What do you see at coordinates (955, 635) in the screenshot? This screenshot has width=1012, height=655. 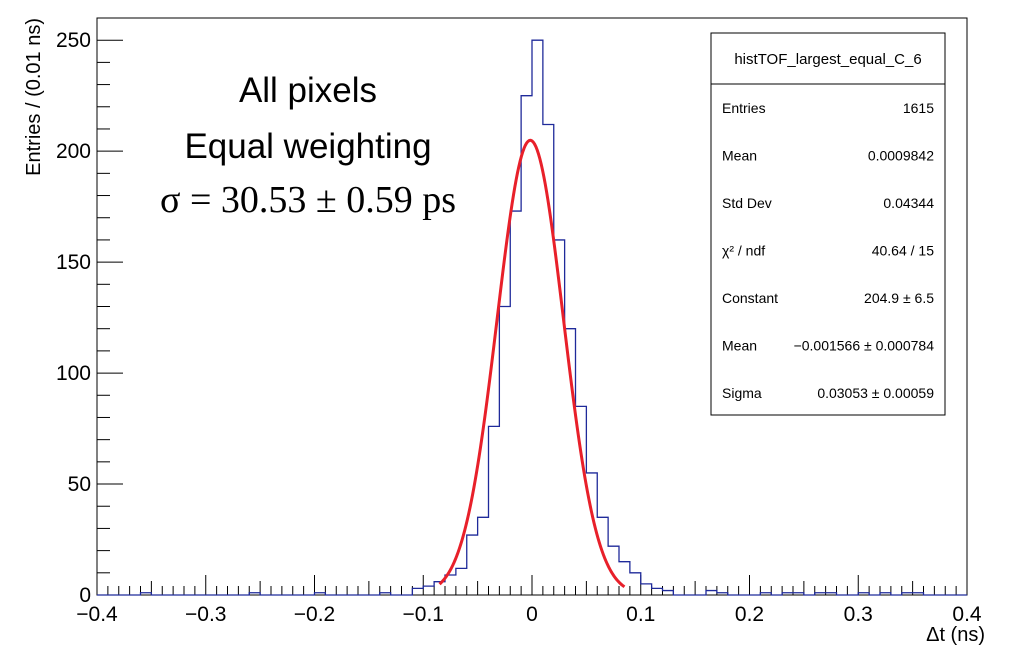 I see `x-axis-title: Δt (ns)` at bounding box center [955, 635].